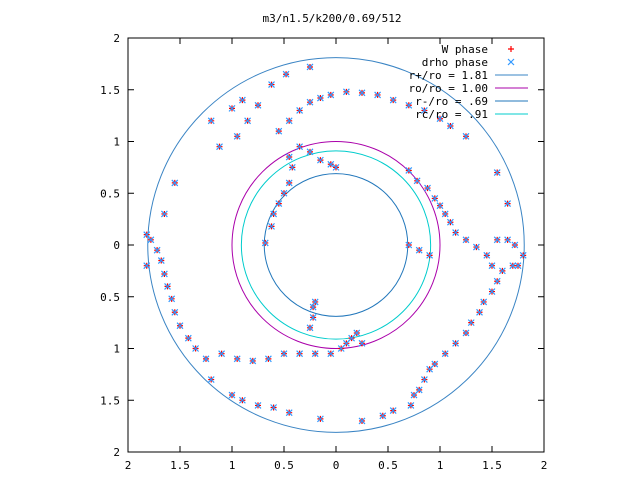 The height and width of the screenshot is (480, 640). Describe the element at coordinates (511, 62) in the screenshot. I see `legend-marker-cross` at that location.